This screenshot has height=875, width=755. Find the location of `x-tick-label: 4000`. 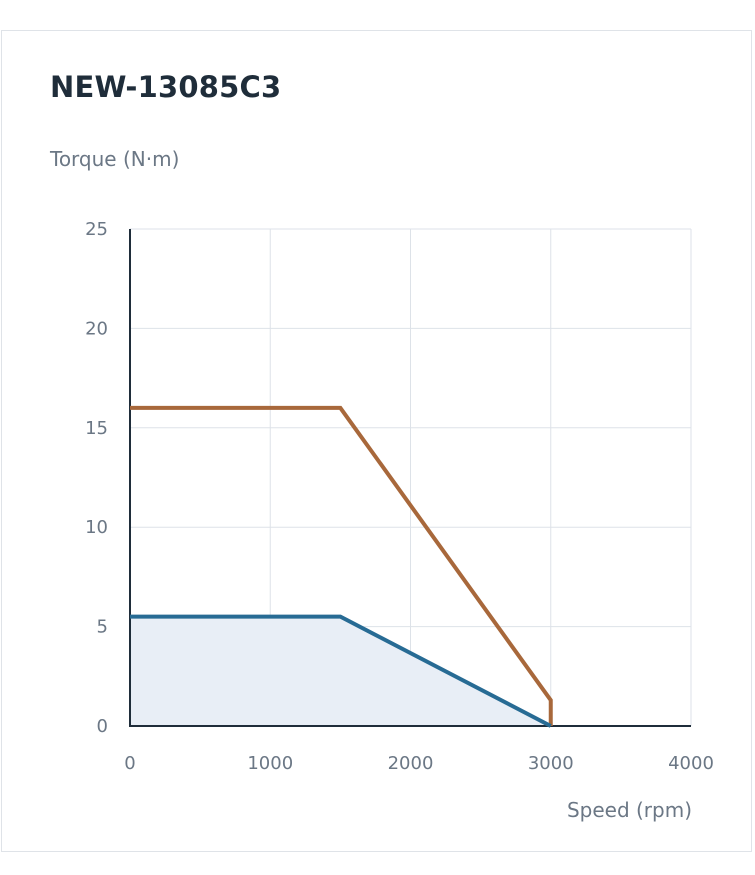

x-tick-label: 4000 is located at coordinates (691, 763).